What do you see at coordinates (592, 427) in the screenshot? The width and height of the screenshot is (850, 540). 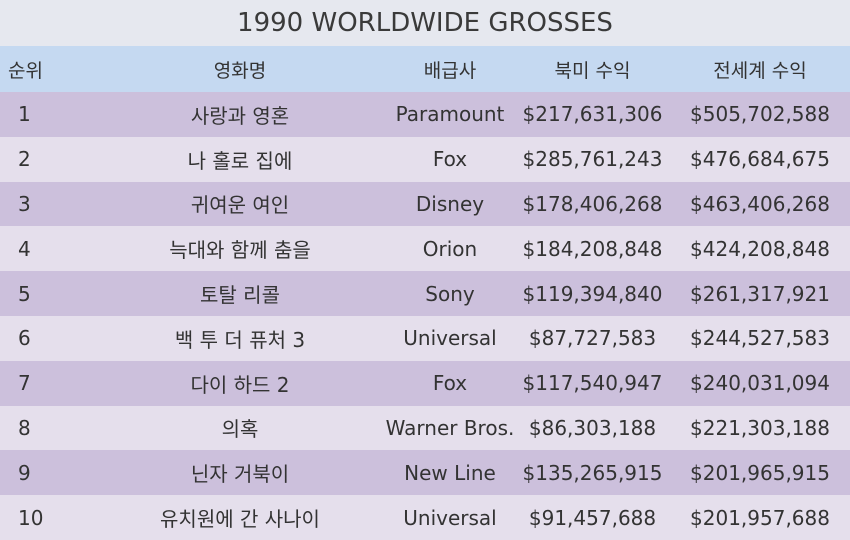 I see `domestic-cell: $86,303,188` at bounding box center [592, 427].